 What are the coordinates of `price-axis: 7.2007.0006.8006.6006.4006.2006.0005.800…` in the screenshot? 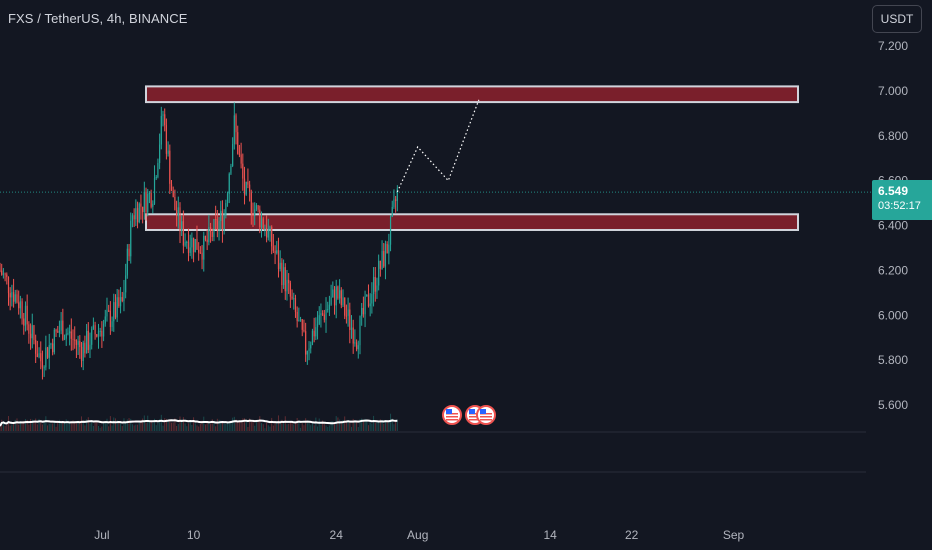 It's located at (893, 225).